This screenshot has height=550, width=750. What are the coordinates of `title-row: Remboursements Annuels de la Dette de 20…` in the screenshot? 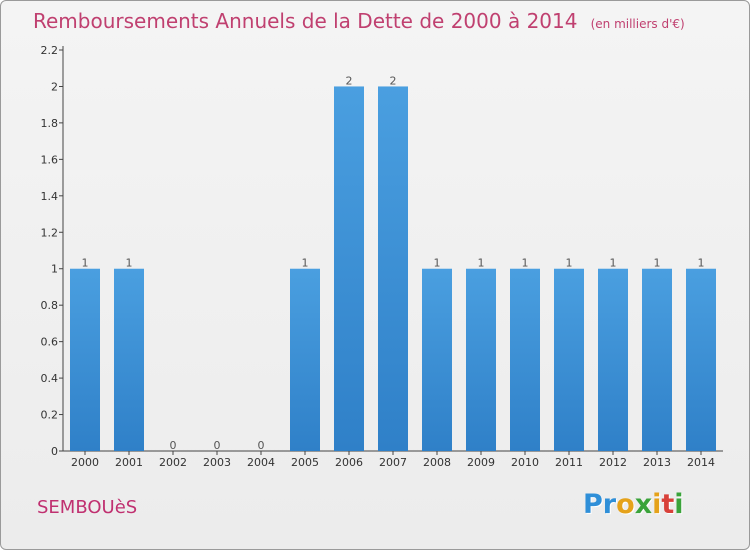 It's located at (359, 21).